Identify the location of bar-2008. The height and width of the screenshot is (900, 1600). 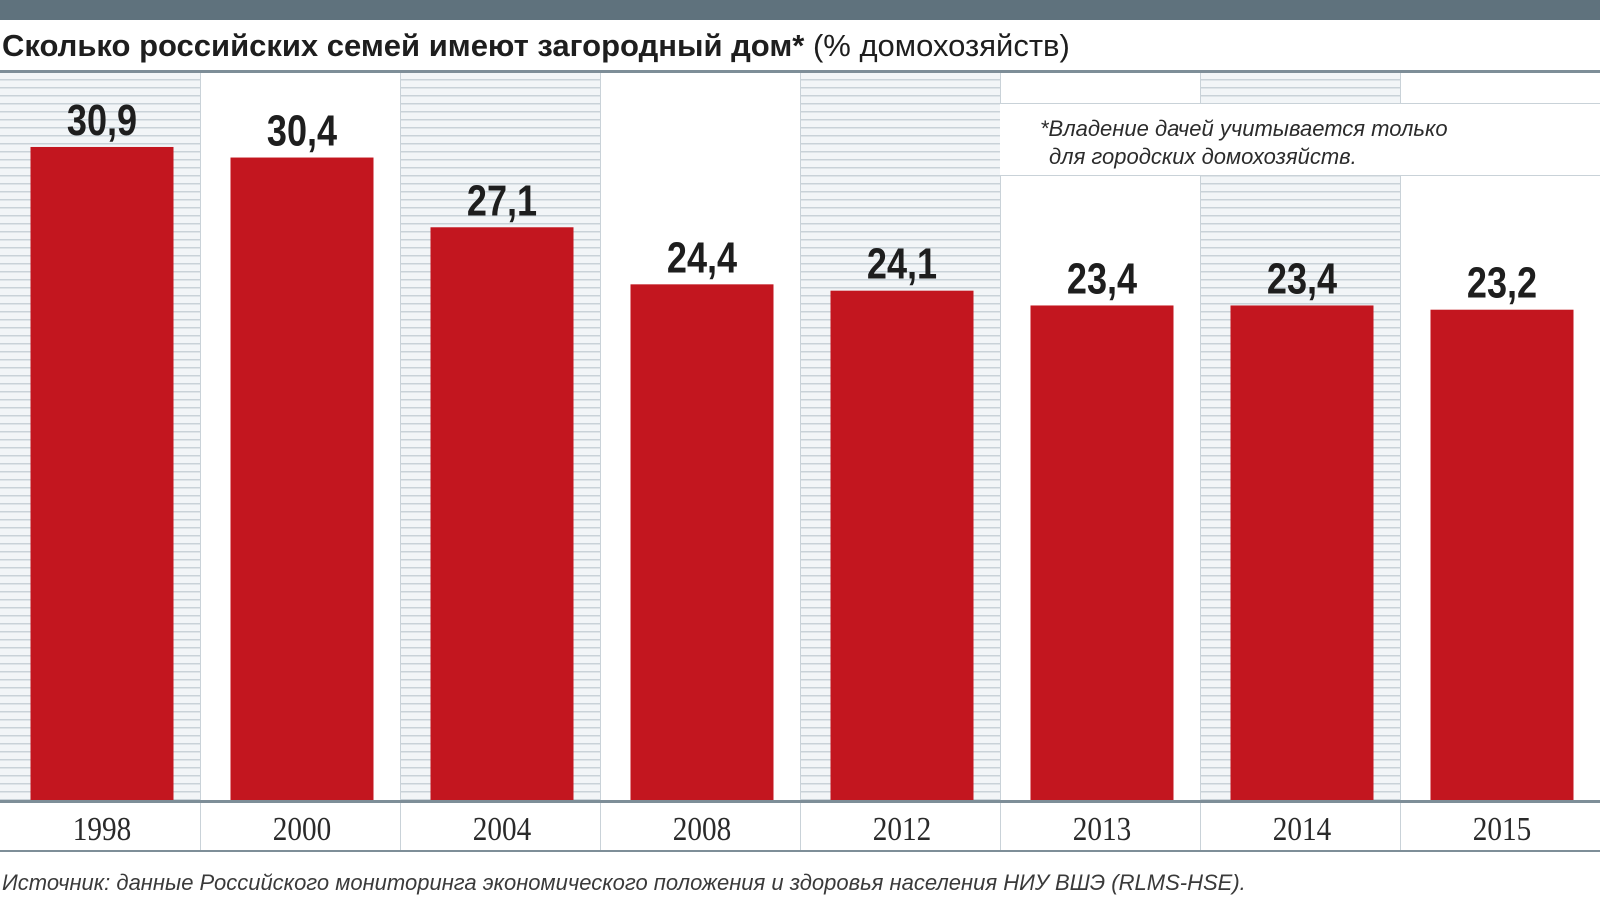
(702, 542).